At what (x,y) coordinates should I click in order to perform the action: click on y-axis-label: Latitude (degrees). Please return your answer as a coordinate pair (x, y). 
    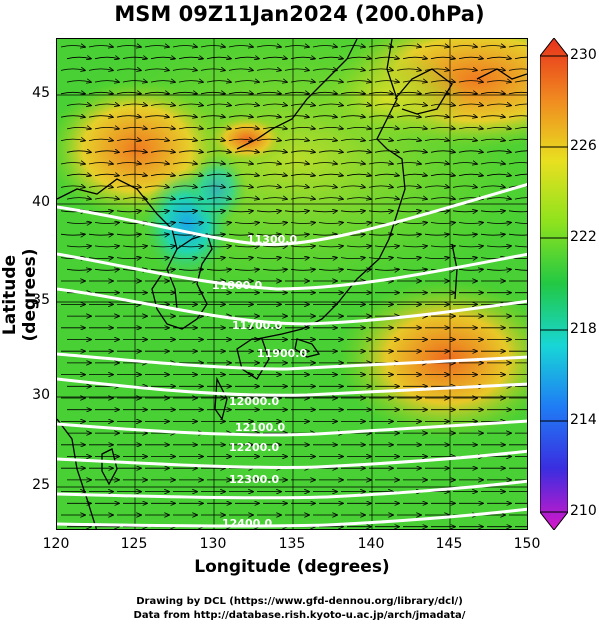
    Looking at the image, I should click on (20, 295).